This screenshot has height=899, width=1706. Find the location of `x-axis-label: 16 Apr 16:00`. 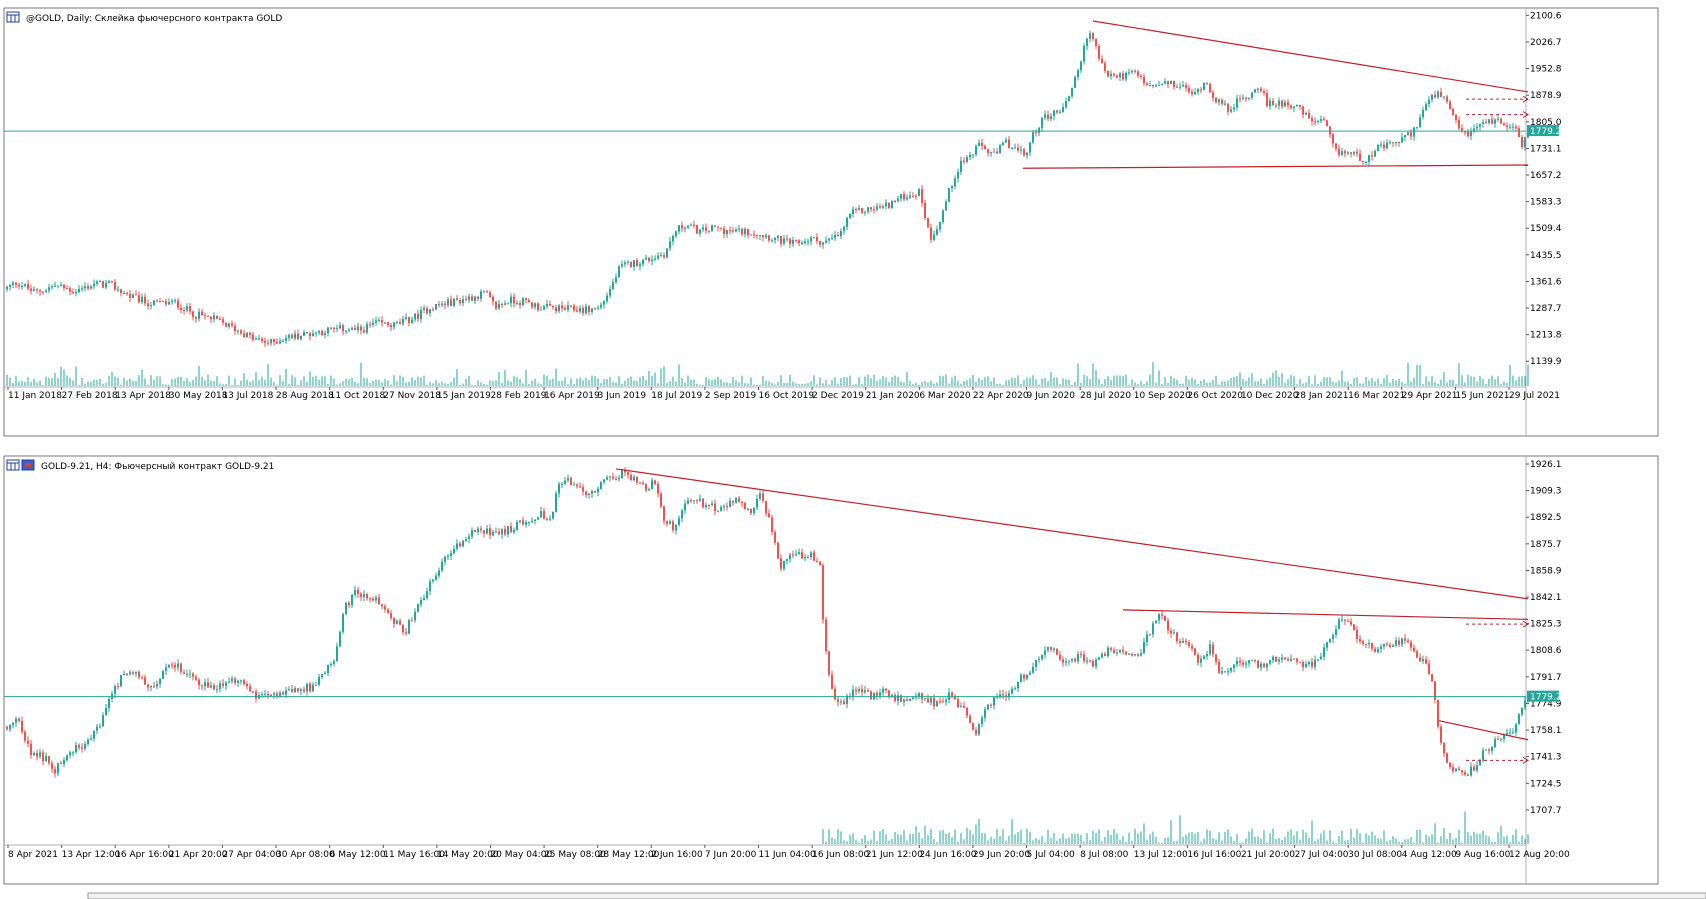

x-axis-label: 16 Apr 16:00 is located at coordinates (144, 855).